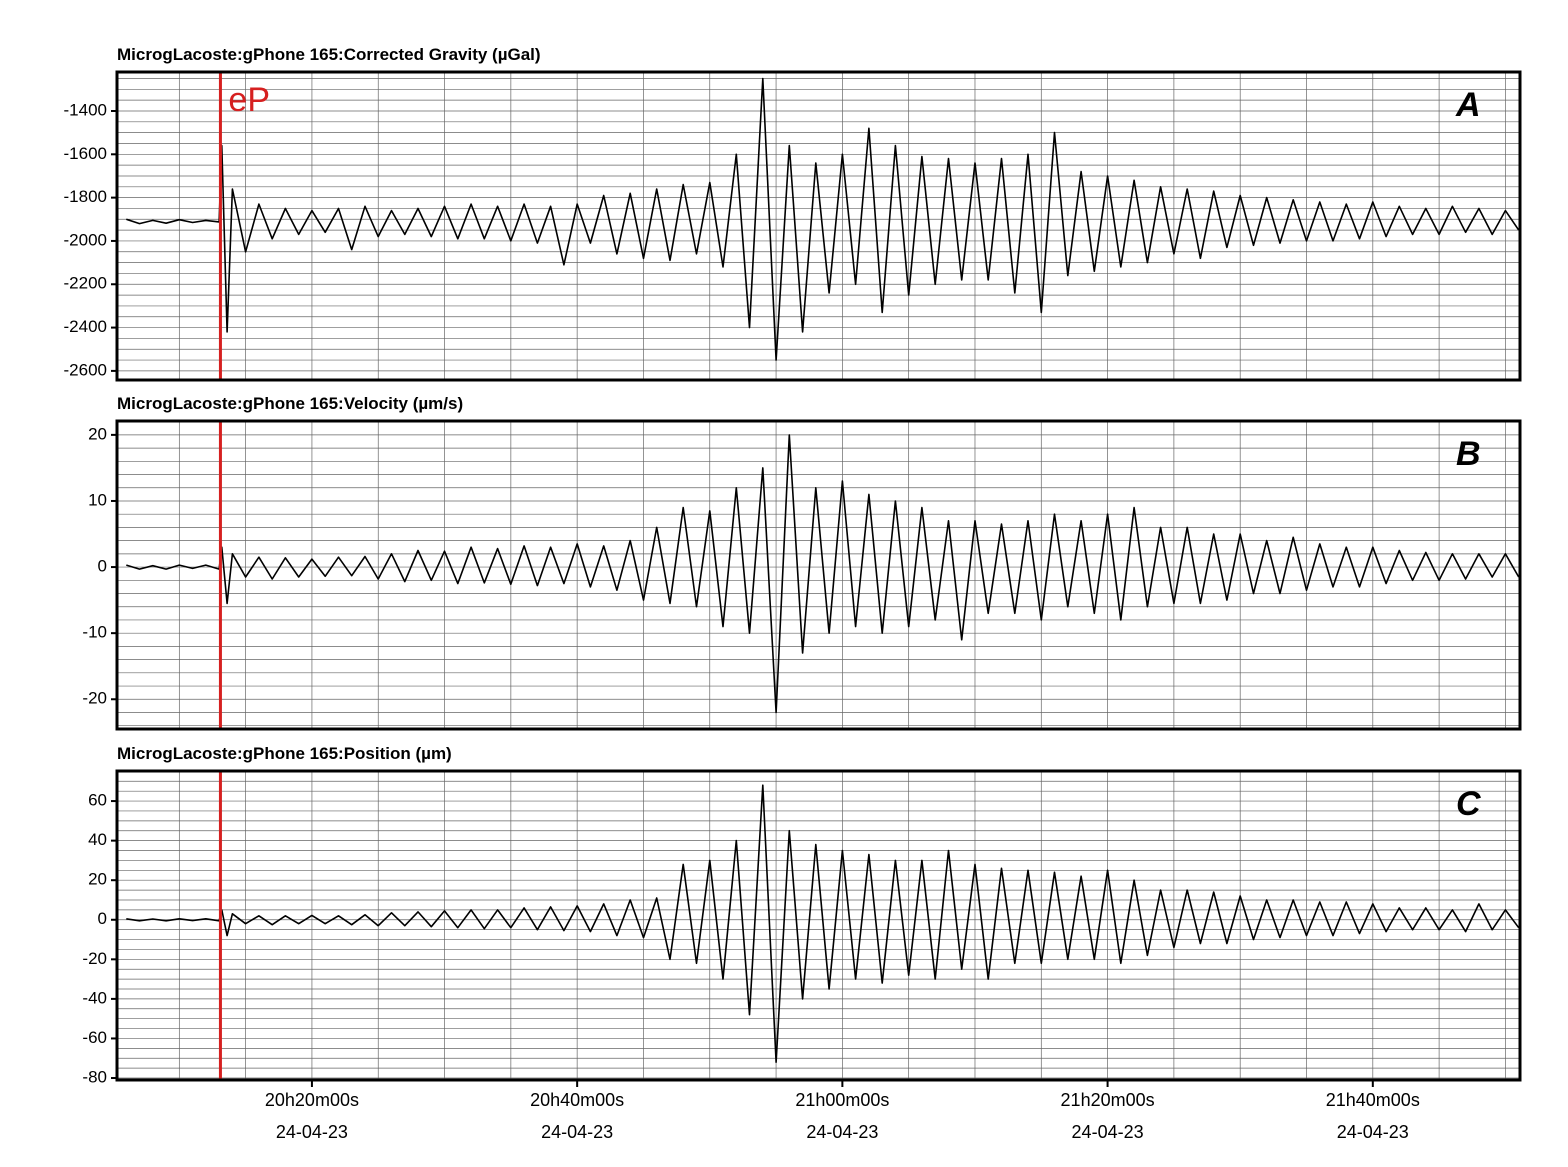 Image resolution: width=1568 pixels, height=1167 pixels. What do you see at coordinates (85, 153) in the screenshot?
I see `y-tick-label: -1600` at bounding box center [85, 153].